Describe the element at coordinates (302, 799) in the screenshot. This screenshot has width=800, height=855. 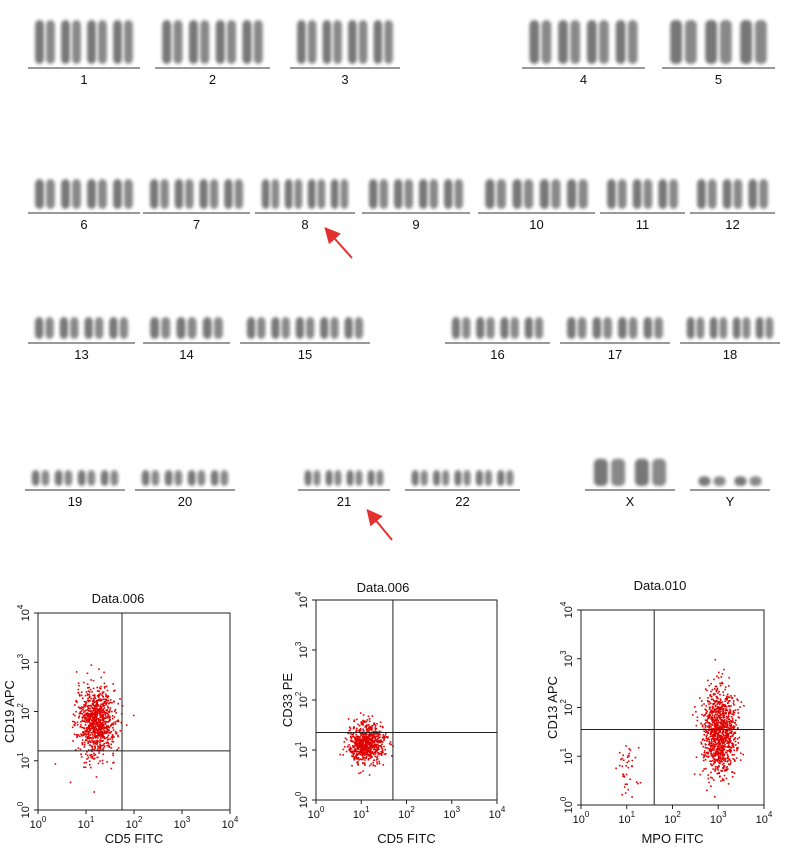
I see `tick-label: 10⁰` at that location.